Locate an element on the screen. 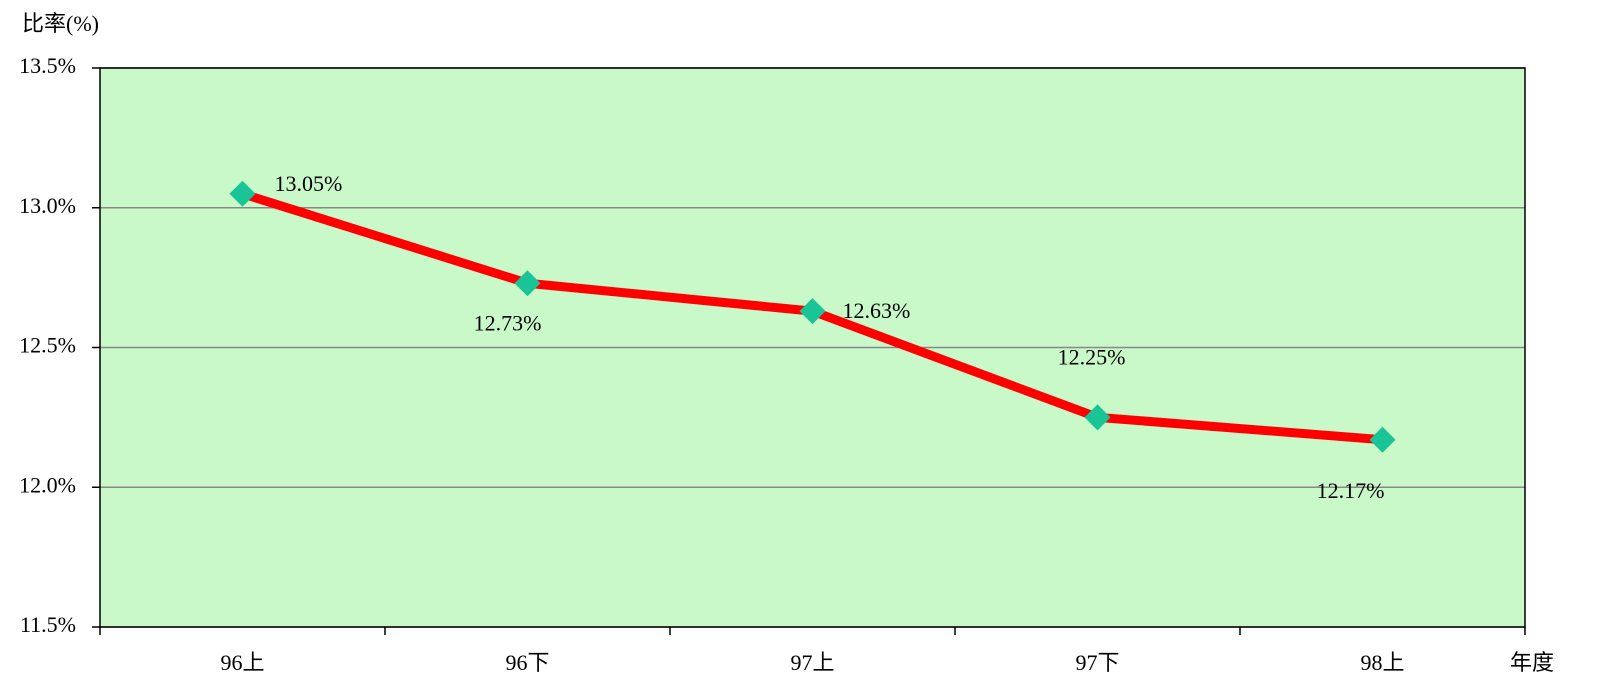 This screenshot has width=1600, height=693. x-tick-label: 98上 is located at coordinates (1382, 662).